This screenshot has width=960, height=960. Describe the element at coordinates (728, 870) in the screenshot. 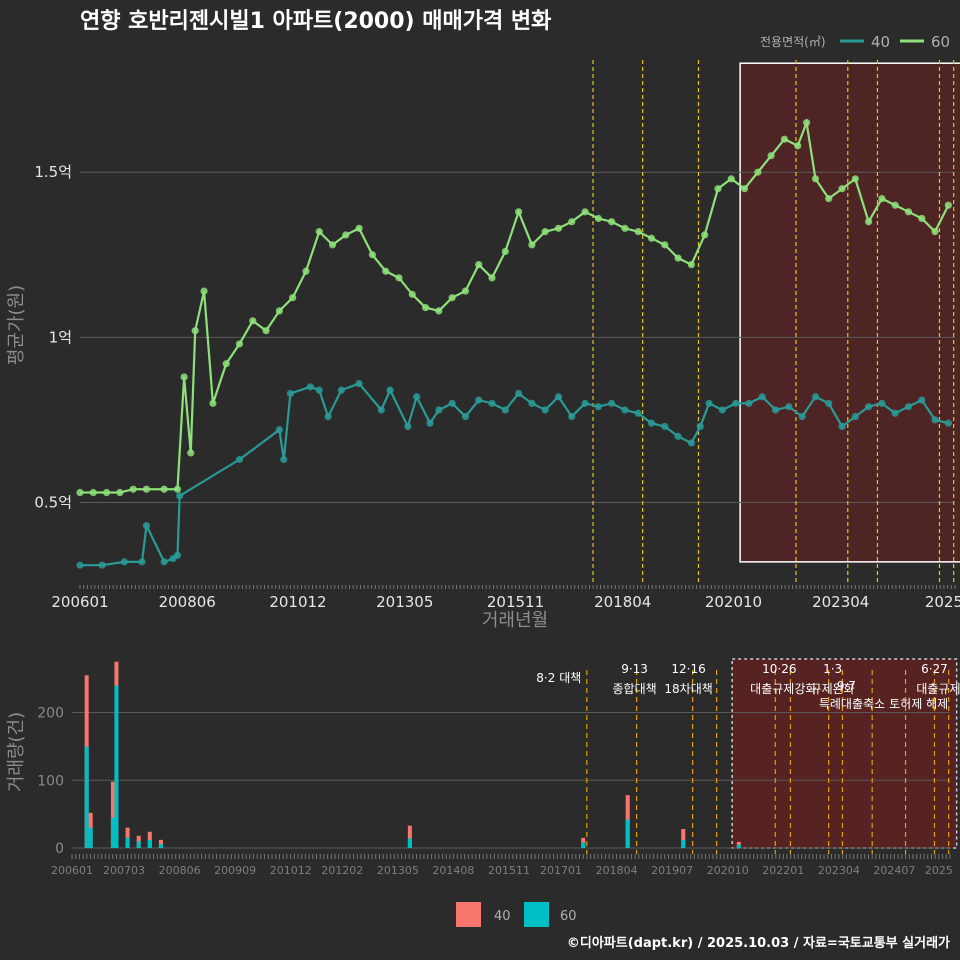

I see `volume-x-tick-label: 202010` at that location.